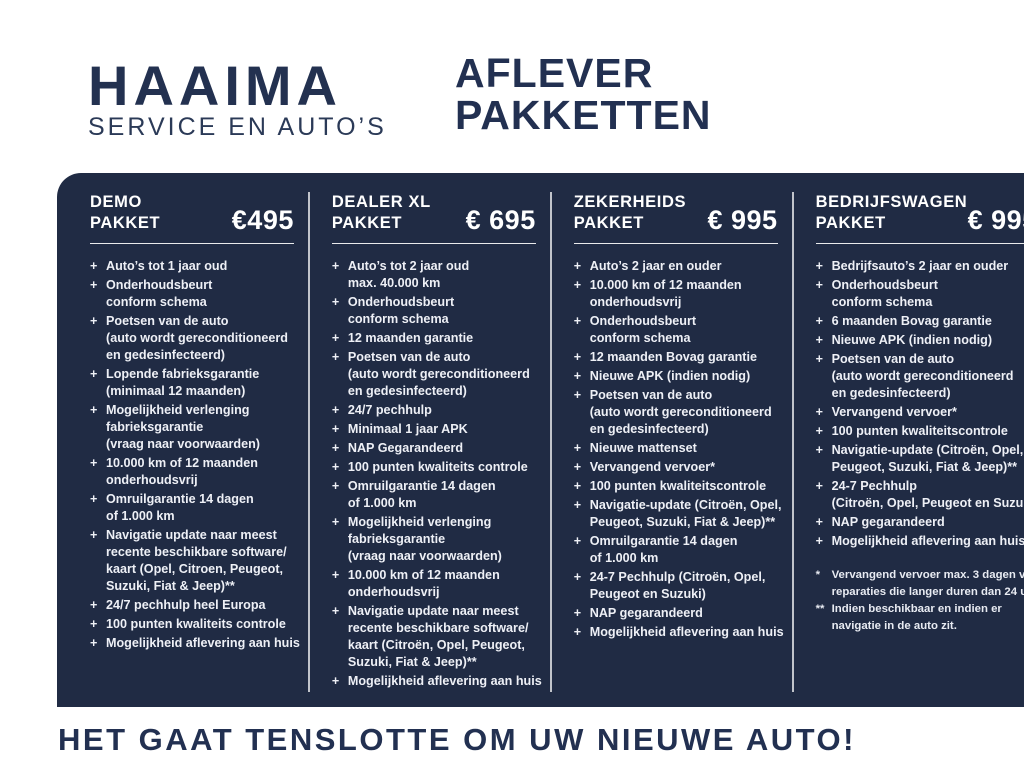  What do you see at coordinates (927, 575) in the screenshot?
I see `feature-line: Vervangend vervoer max. 3 dagen voor` at bounding box center [927, 575].